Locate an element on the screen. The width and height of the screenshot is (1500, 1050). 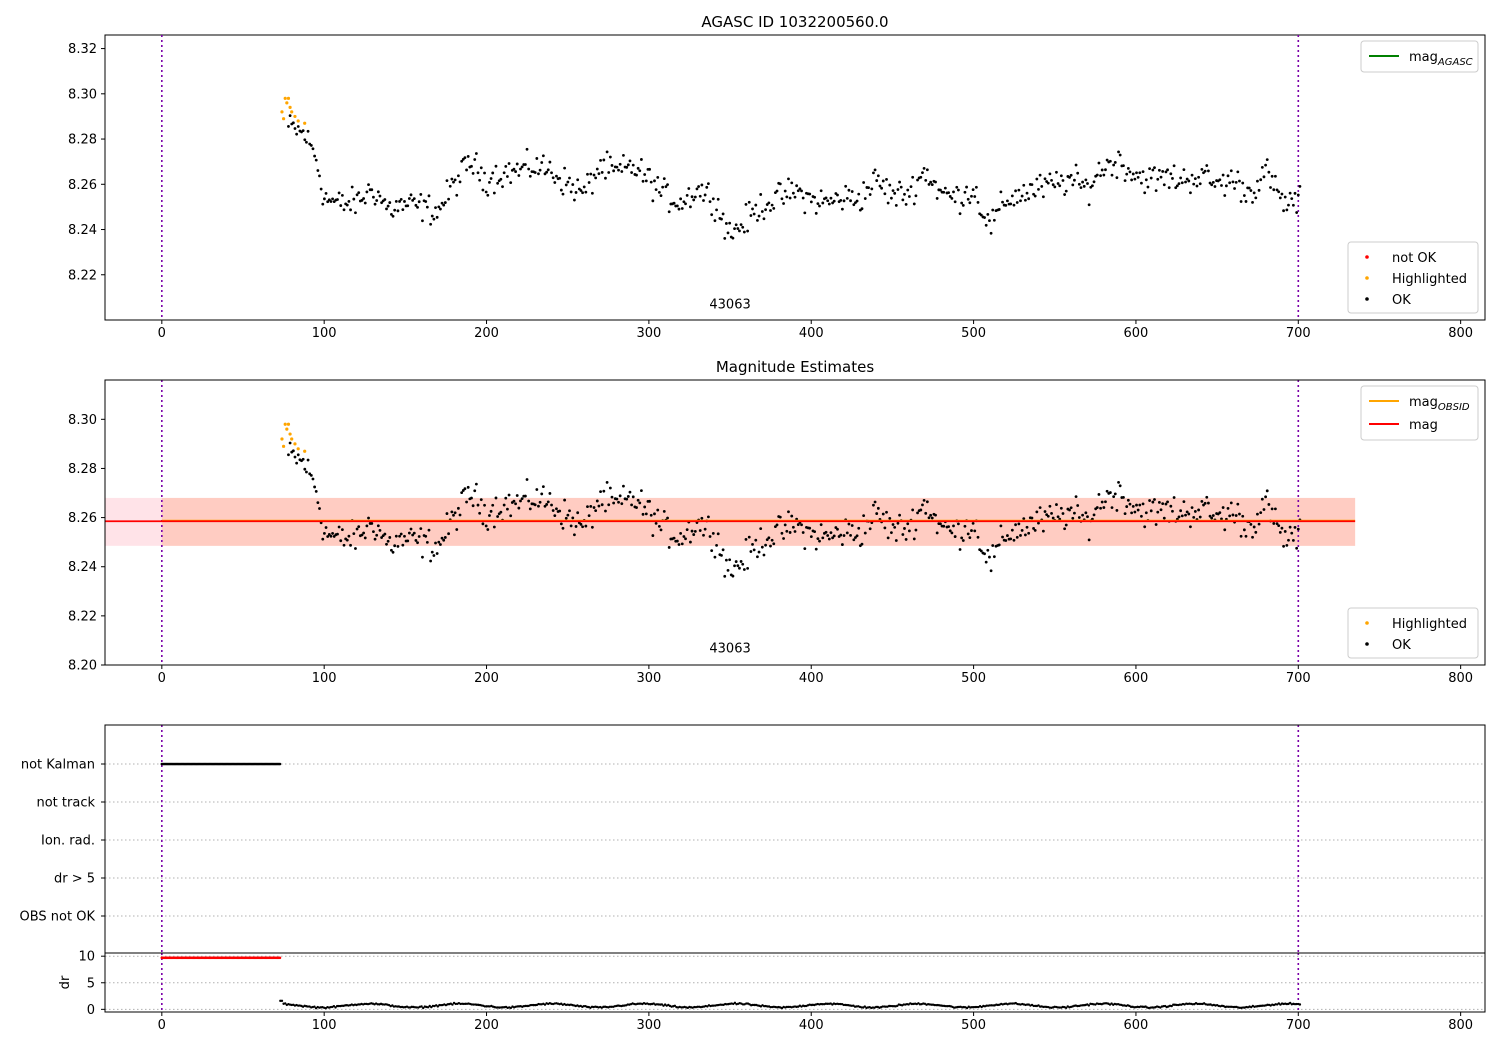
y-tick-label: 8.24 is located at coordinates (82, 567).